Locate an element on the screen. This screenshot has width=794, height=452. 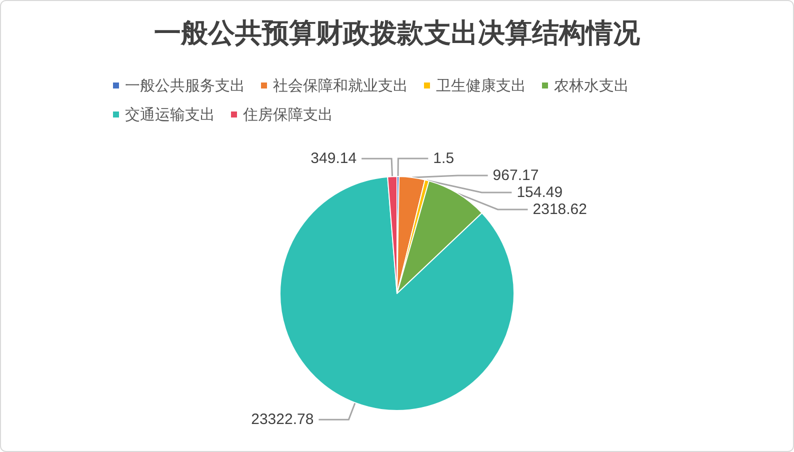
data-label: 349.14 is located at coordinates (333, 159).